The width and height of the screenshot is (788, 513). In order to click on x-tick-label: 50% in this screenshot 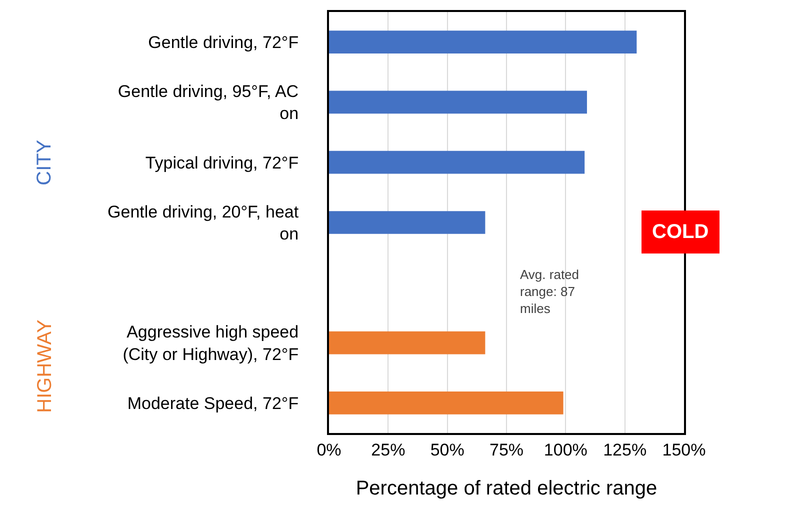, I will do `click(447, 450)`.